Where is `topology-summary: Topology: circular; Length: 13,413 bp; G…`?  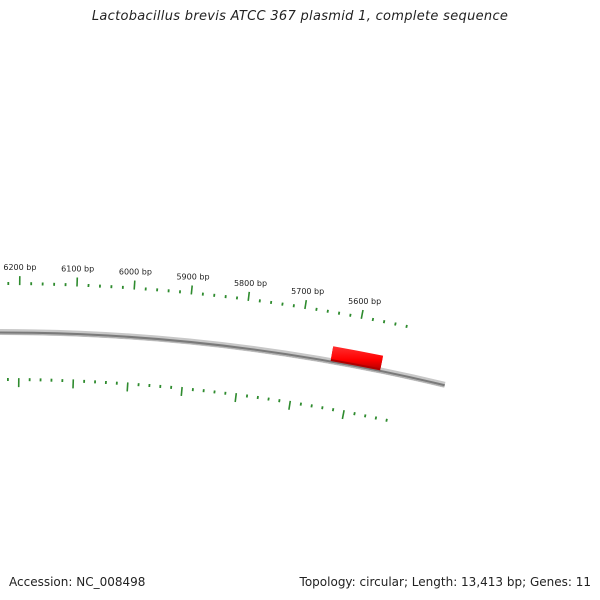
topology-summary: Topology: circular; Length: 13,413 bp; G… is located at coordinates (445, 582).